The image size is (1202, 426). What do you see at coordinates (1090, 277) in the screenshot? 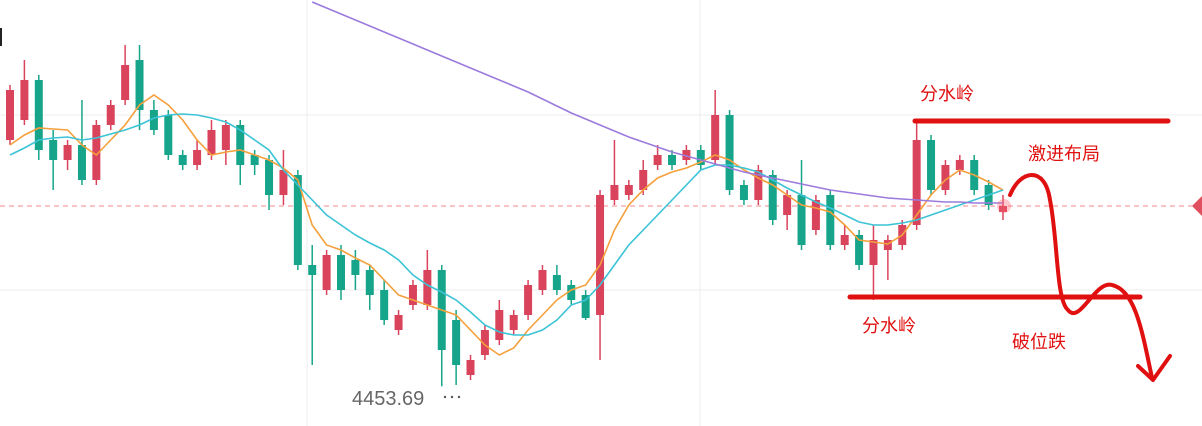
I see `hand-arrow` at bounding box center [1090, 277].